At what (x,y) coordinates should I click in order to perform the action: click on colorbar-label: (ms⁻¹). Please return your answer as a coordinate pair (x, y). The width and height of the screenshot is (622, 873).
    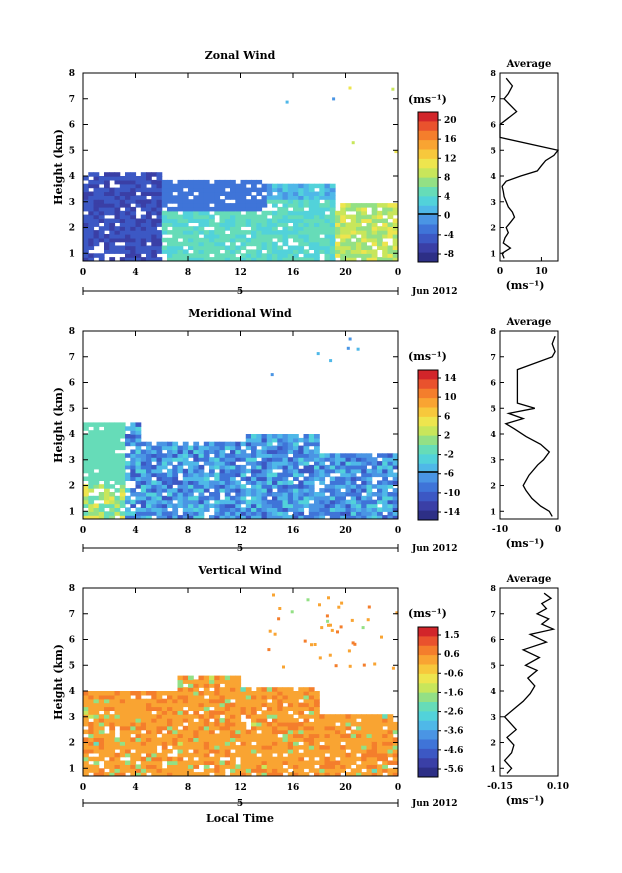
    Looking at the image, I should click on (427, 613).